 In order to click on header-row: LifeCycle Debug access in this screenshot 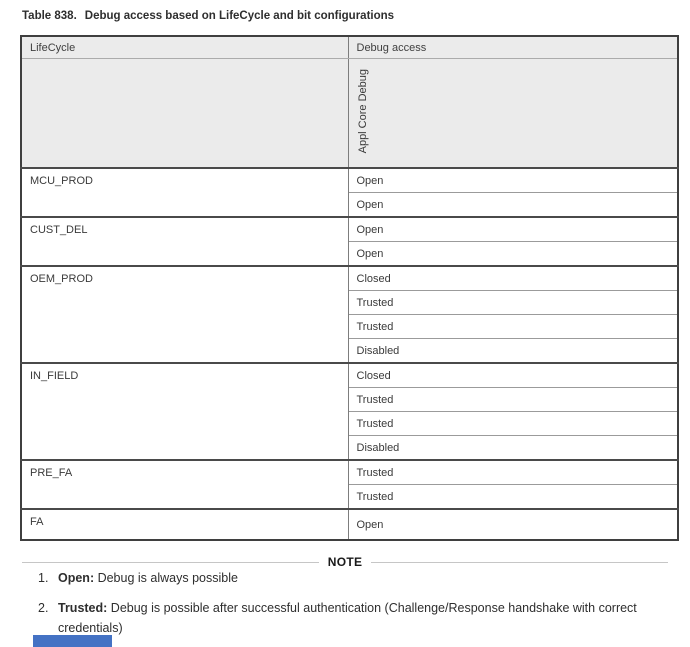, I will do `click(349, 47)`.